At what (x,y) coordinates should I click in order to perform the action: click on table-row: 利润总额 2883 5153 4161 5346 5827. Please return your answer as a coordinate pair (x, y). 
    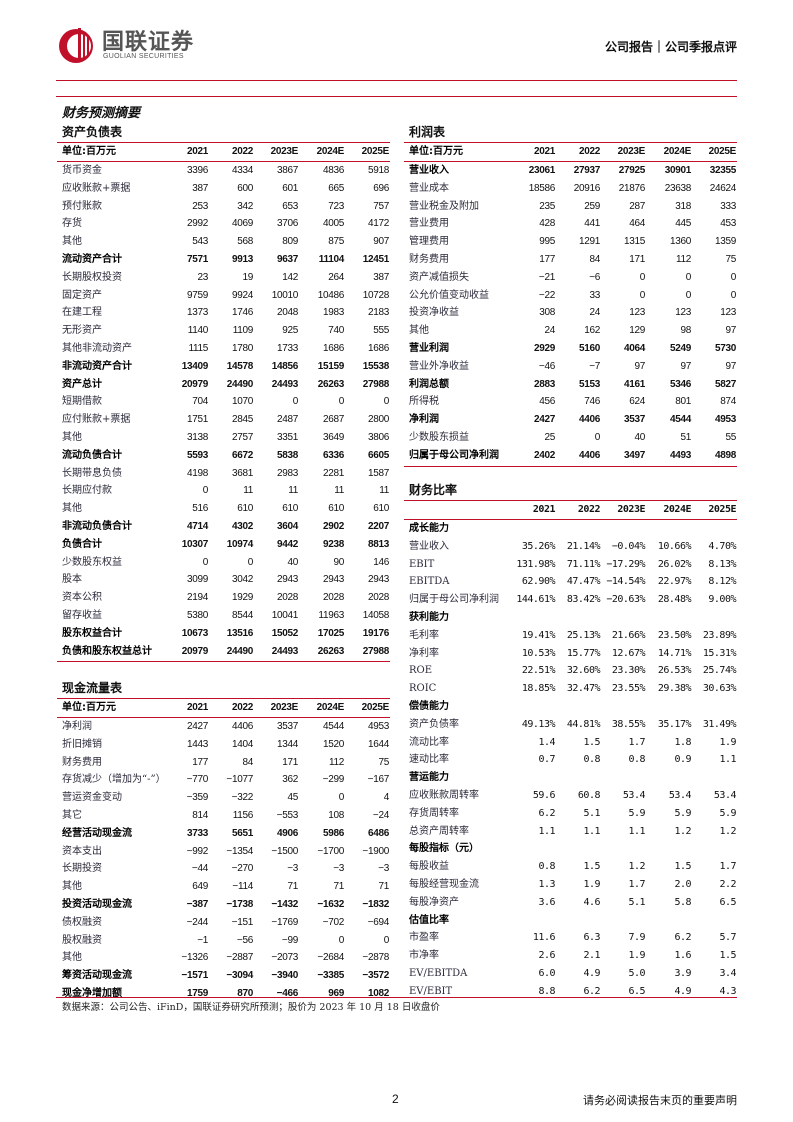
    Looking at the image, I should click on (570, 385).